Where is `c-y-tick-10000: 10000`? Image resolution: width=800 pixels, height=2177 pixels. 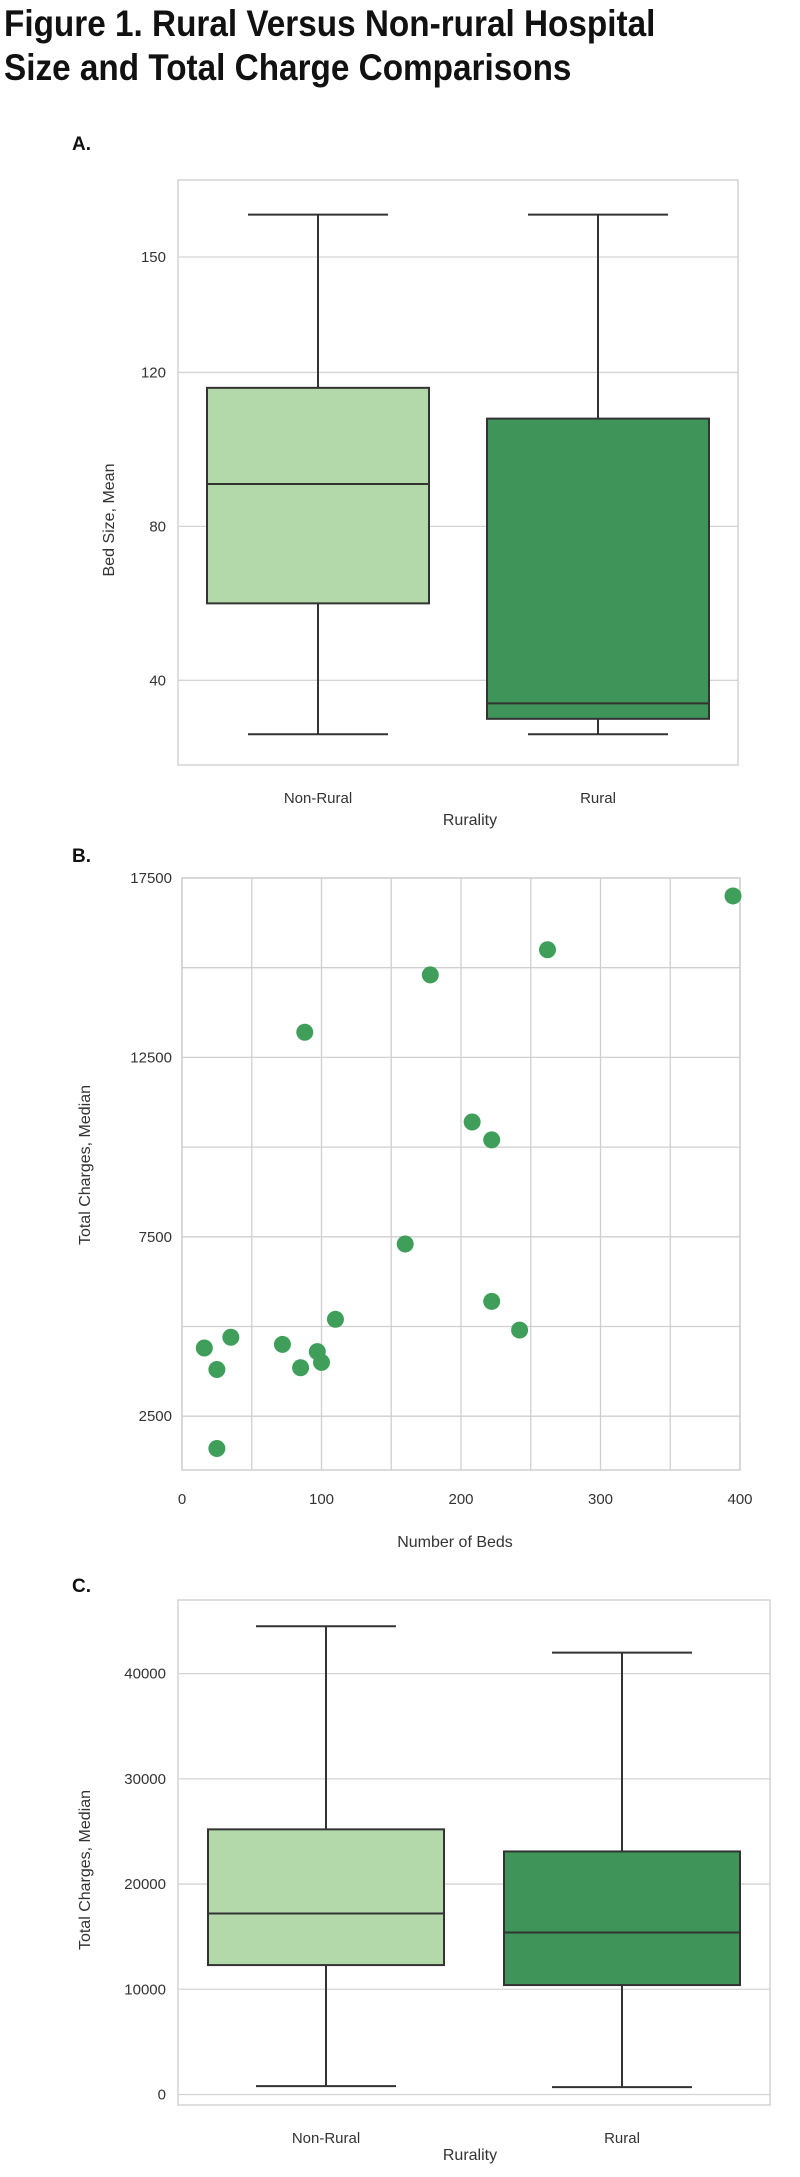
c-y-tick-10000: 10000 is located at coordinates (145, 1989).